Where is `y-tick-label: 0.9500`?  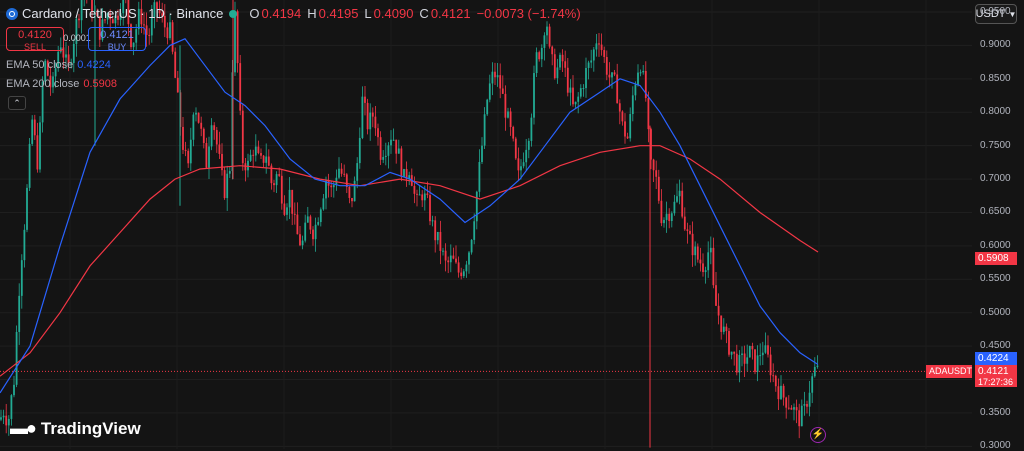 y-tick-label: 0.9500 is located at coordinates (995, 12).